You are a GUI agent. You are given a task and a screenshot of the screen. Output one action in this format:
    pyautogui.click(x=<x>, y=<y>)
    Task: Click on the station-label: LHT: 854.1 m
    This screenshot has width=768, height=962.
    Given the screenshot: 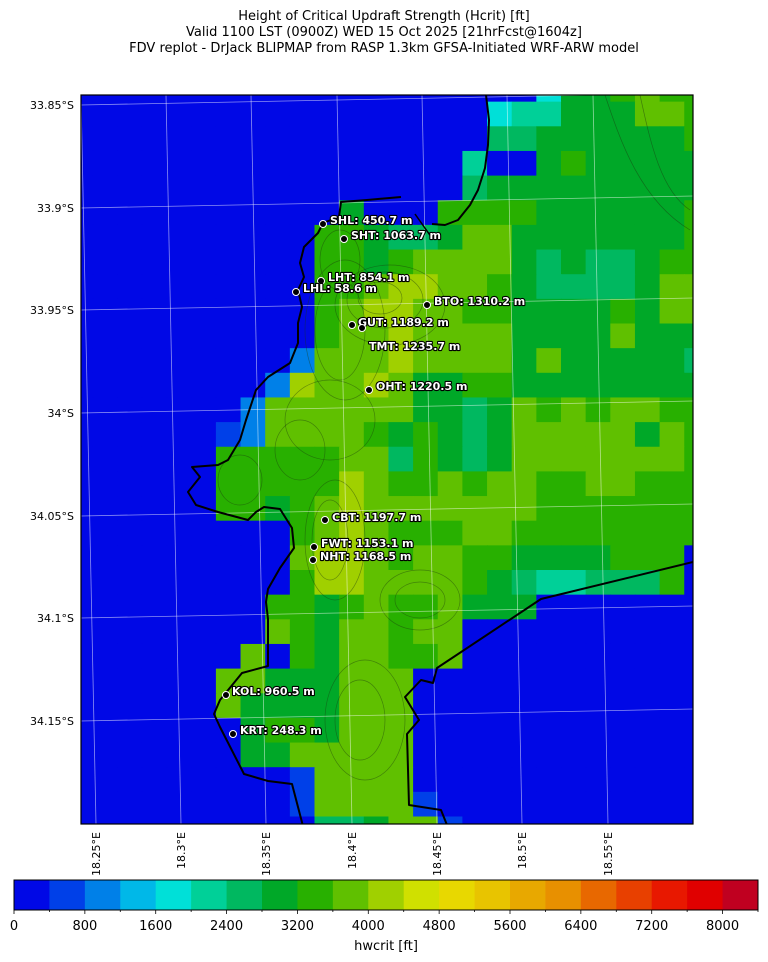 What is the action you would take?
    pyautogui.click(x=368, y=277)
    